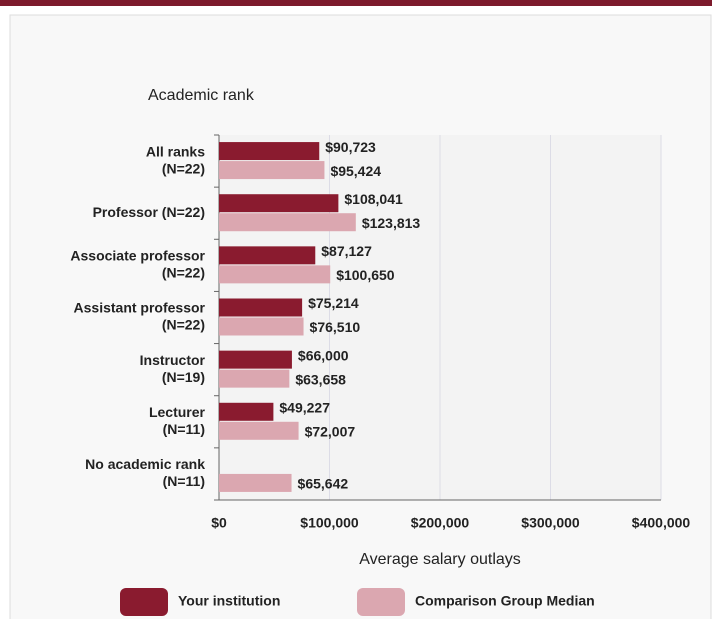 This screenshot has height=619, width=717. What do you see at coordinates (140, 308) in the screenshot?
I see `y-tick-label: Assistant professor` at bounding box center [140, 308].